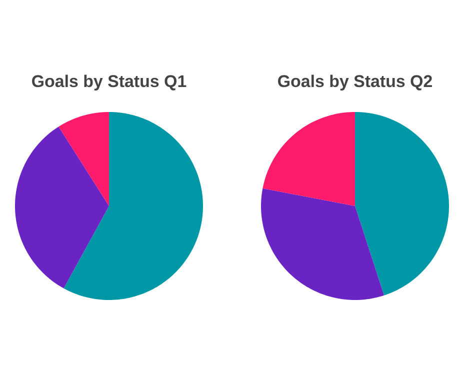  What do you see at coordinates (109, 82) in the screenshot?
I see `chart-title: Goals by Status Q1` at bounding box center [109, 82].